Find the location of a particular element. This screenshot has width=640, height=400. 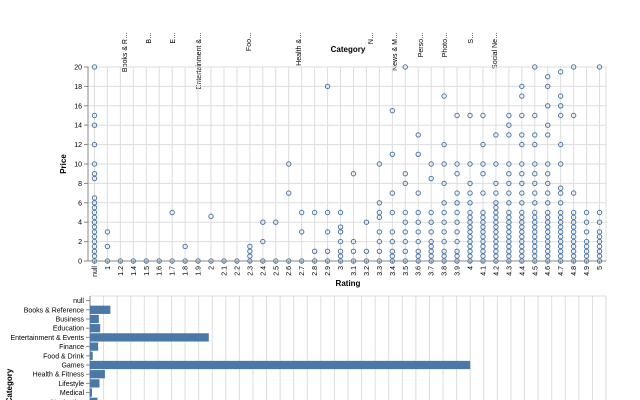

bar-category-label: Finance is located at coordinates (71, 347).